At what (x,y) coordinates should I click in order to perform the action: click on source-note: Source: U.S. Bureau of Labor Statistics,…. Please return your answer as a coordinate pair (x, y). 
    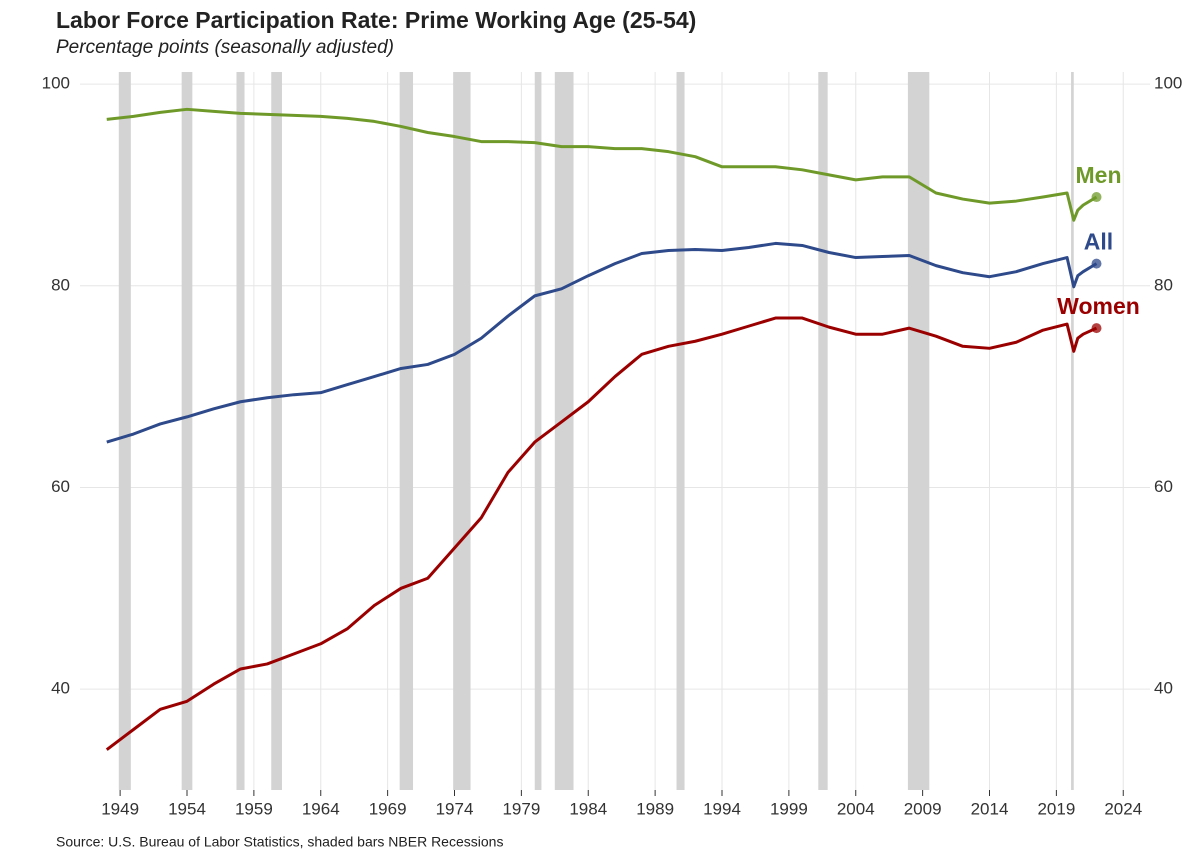
    Looking at the image, I should click on (279, 842).